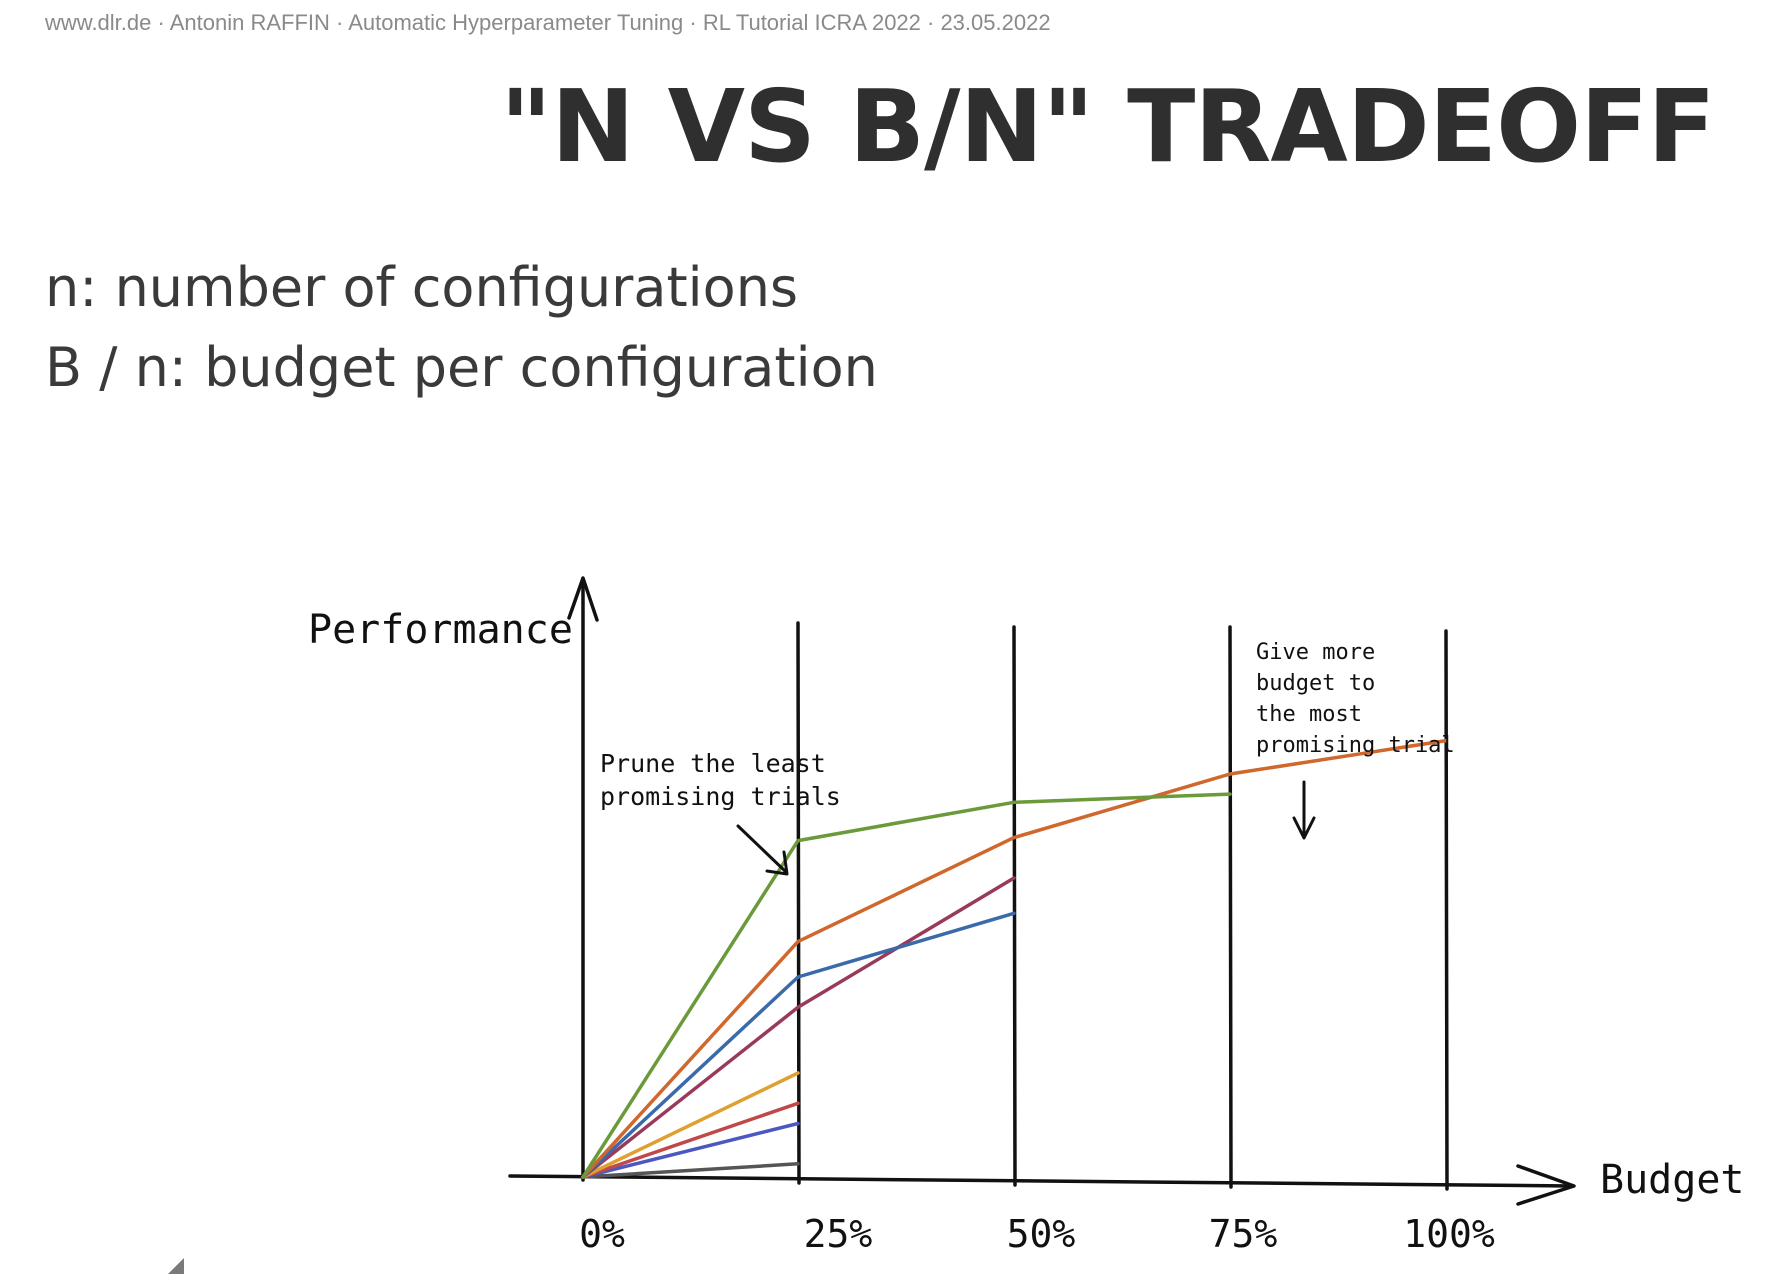  What do you see at coordinates (176, 1266) in the screenshot?
I see `slide-corner-marker` at bounding box center [176, 1266].